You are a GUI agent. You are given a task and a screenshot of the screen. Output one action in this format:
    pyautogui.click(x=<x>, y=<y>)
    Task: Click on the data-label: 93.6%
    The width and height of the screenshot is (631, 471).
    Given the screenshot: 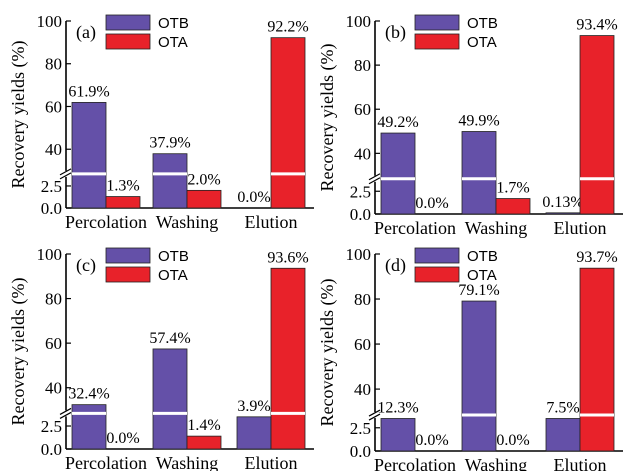 What is the action you would take?
    pyautogui.click(x=287, y=257)
    